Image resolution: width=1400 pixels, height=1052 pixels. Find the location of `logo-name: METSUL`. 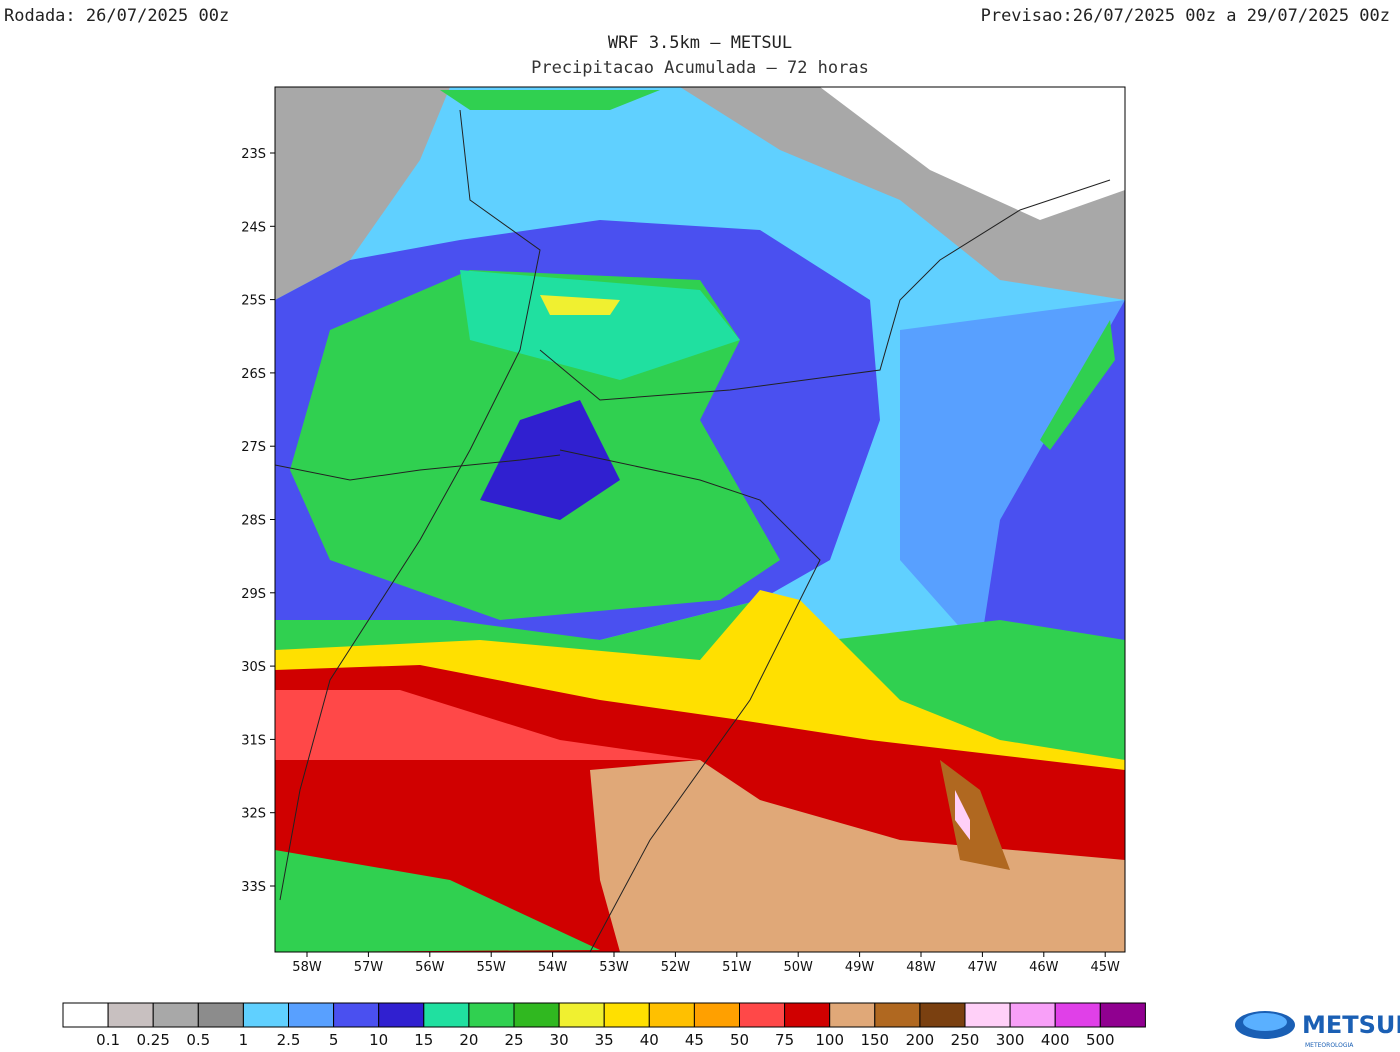

logo-name: METSUL is located at coordinates (1351, 1025).